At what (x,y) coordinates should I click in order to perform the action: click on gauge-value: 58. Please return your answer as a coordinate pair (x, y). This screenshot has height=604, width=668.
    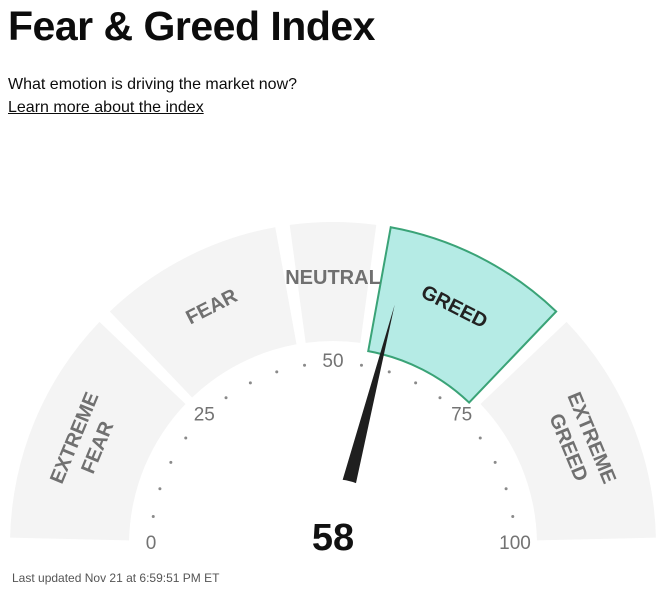
    Looking at the image, I should click on (333, 538).